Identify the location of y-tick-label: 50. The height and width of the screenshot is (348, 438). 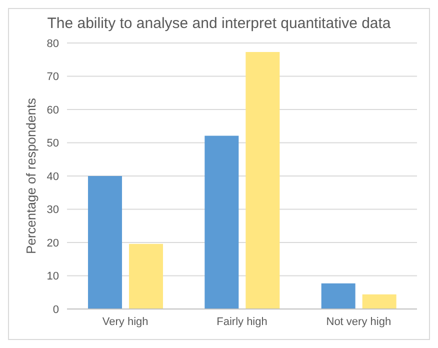
(52, 144).